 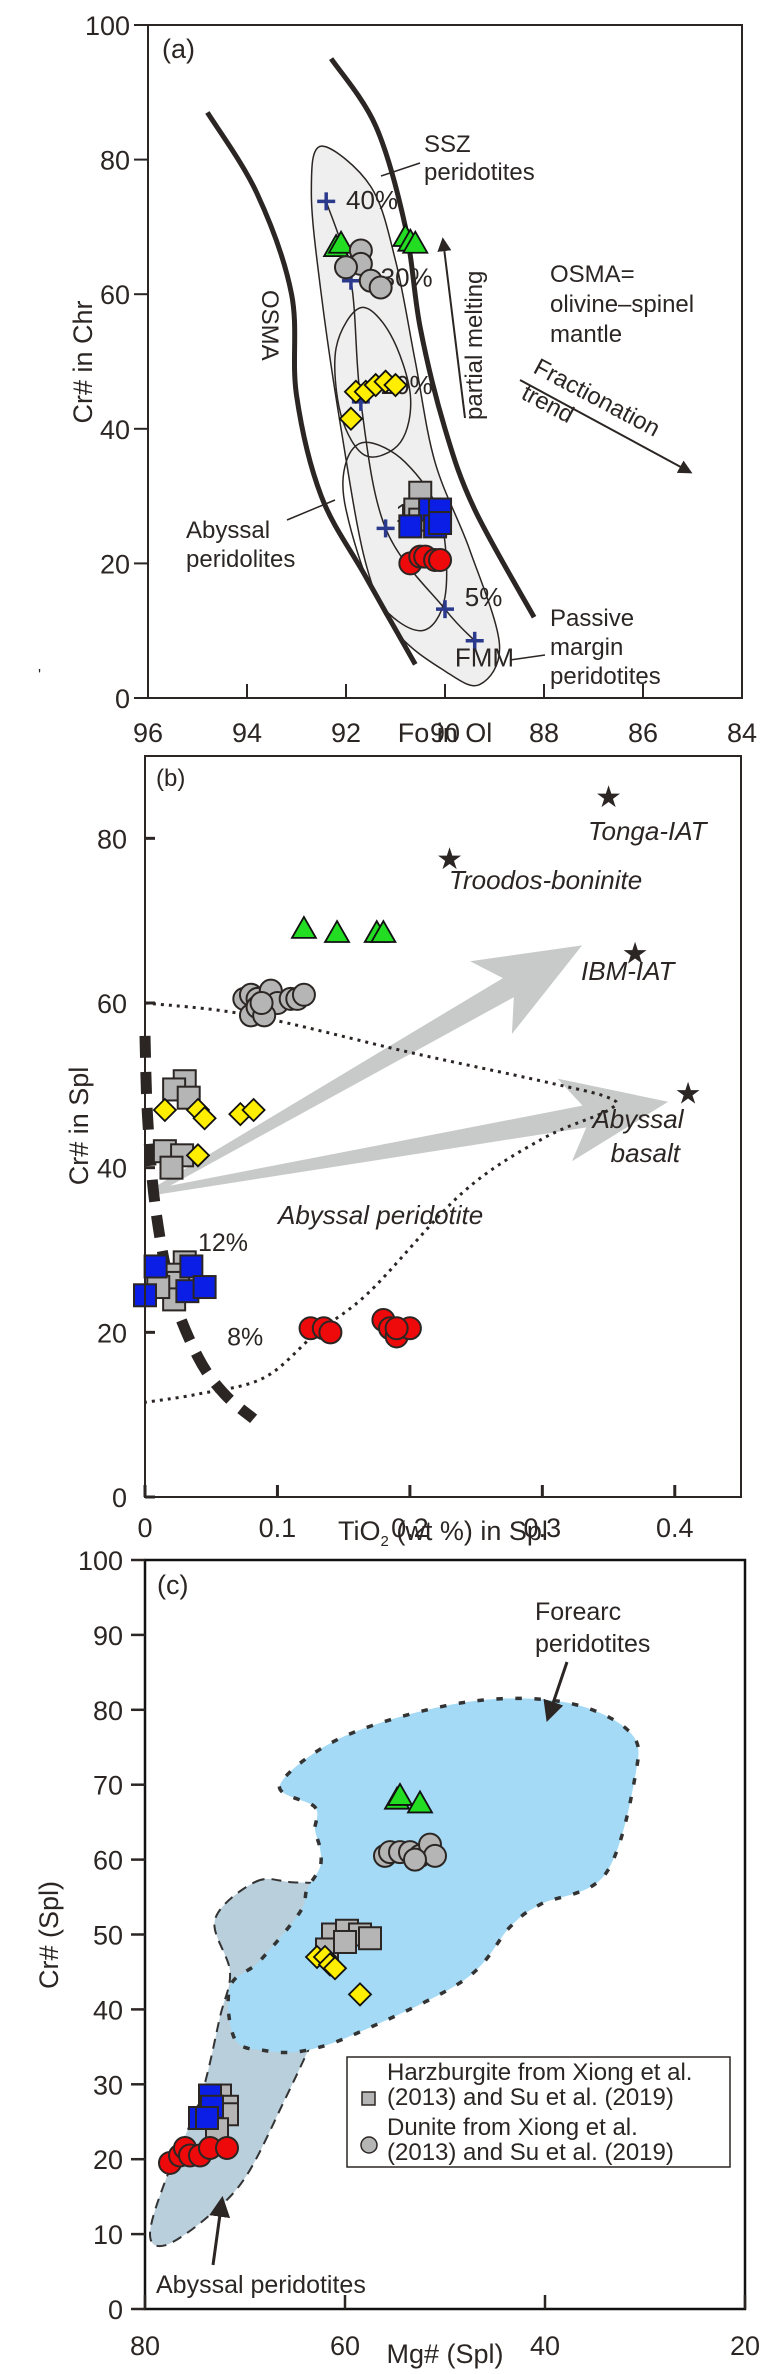 What do you see at coordinates (345, 2346) in the screenshot?
I see `x-tick-label: 60` at bounding box center [345, 2346].